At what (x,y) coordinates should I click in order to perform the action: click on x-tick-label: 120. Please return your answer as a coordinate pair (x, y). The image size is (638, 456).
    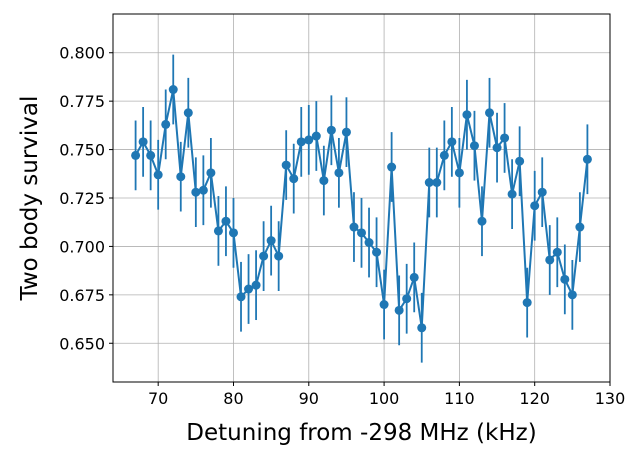
    Looking at the image, I should click on (534, 398).